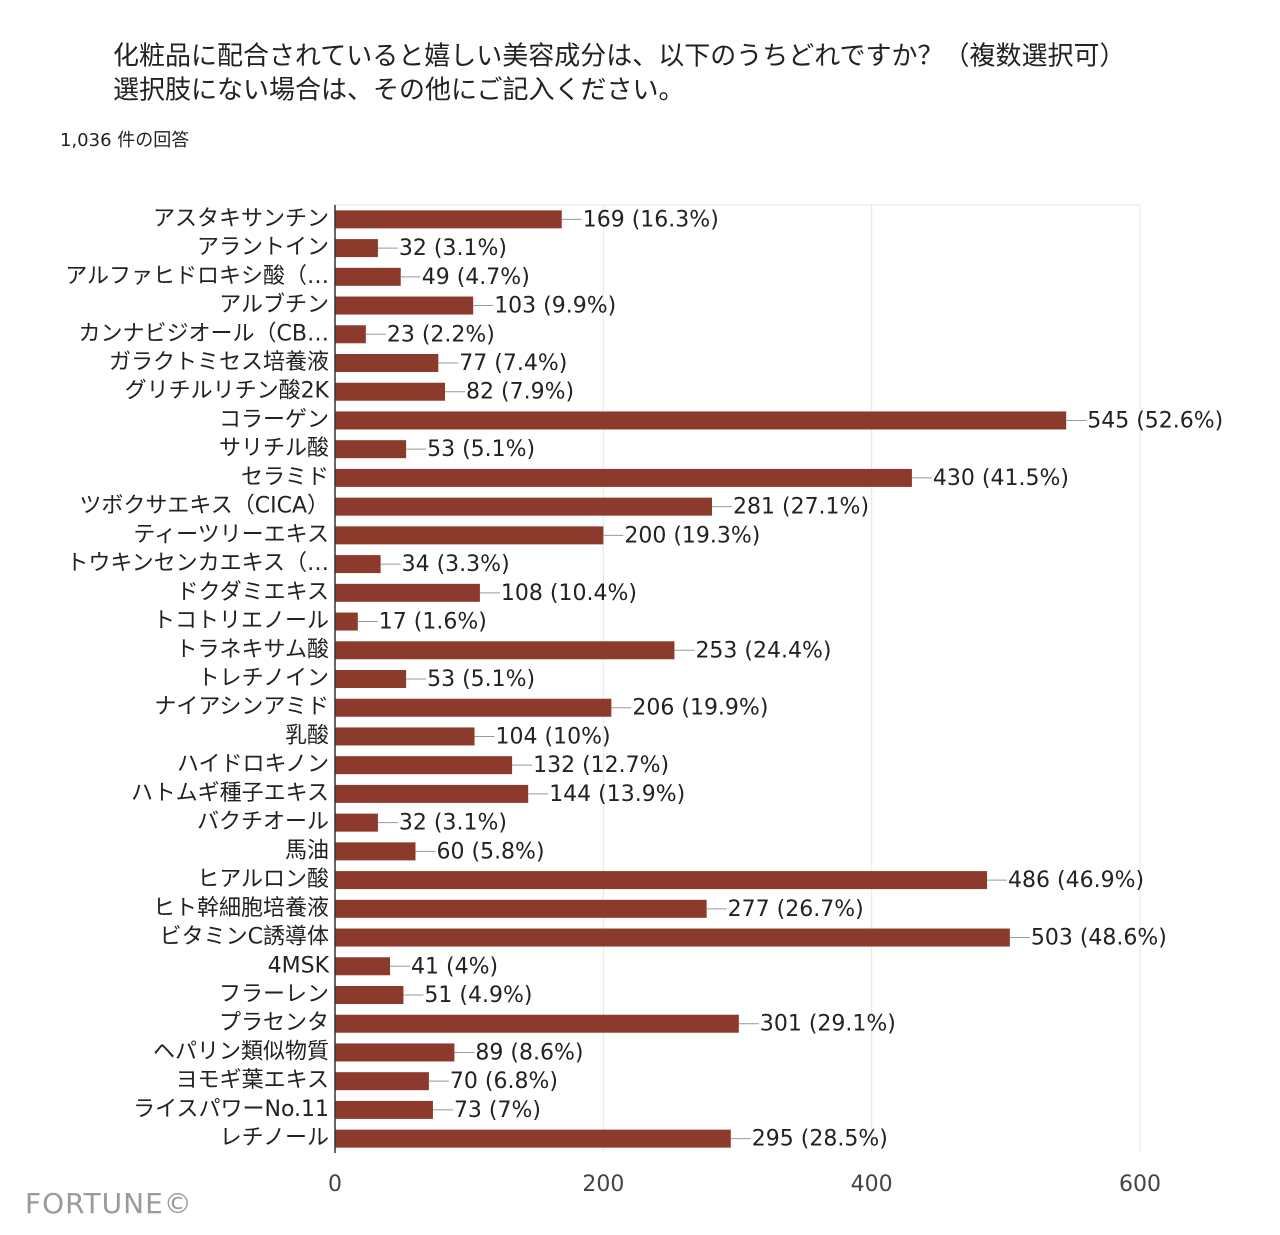  What do you see at coordinates (497, 1110) in the screenshot?
I see `data-label: 73 (7%)` at bounding box center [497, 1110].